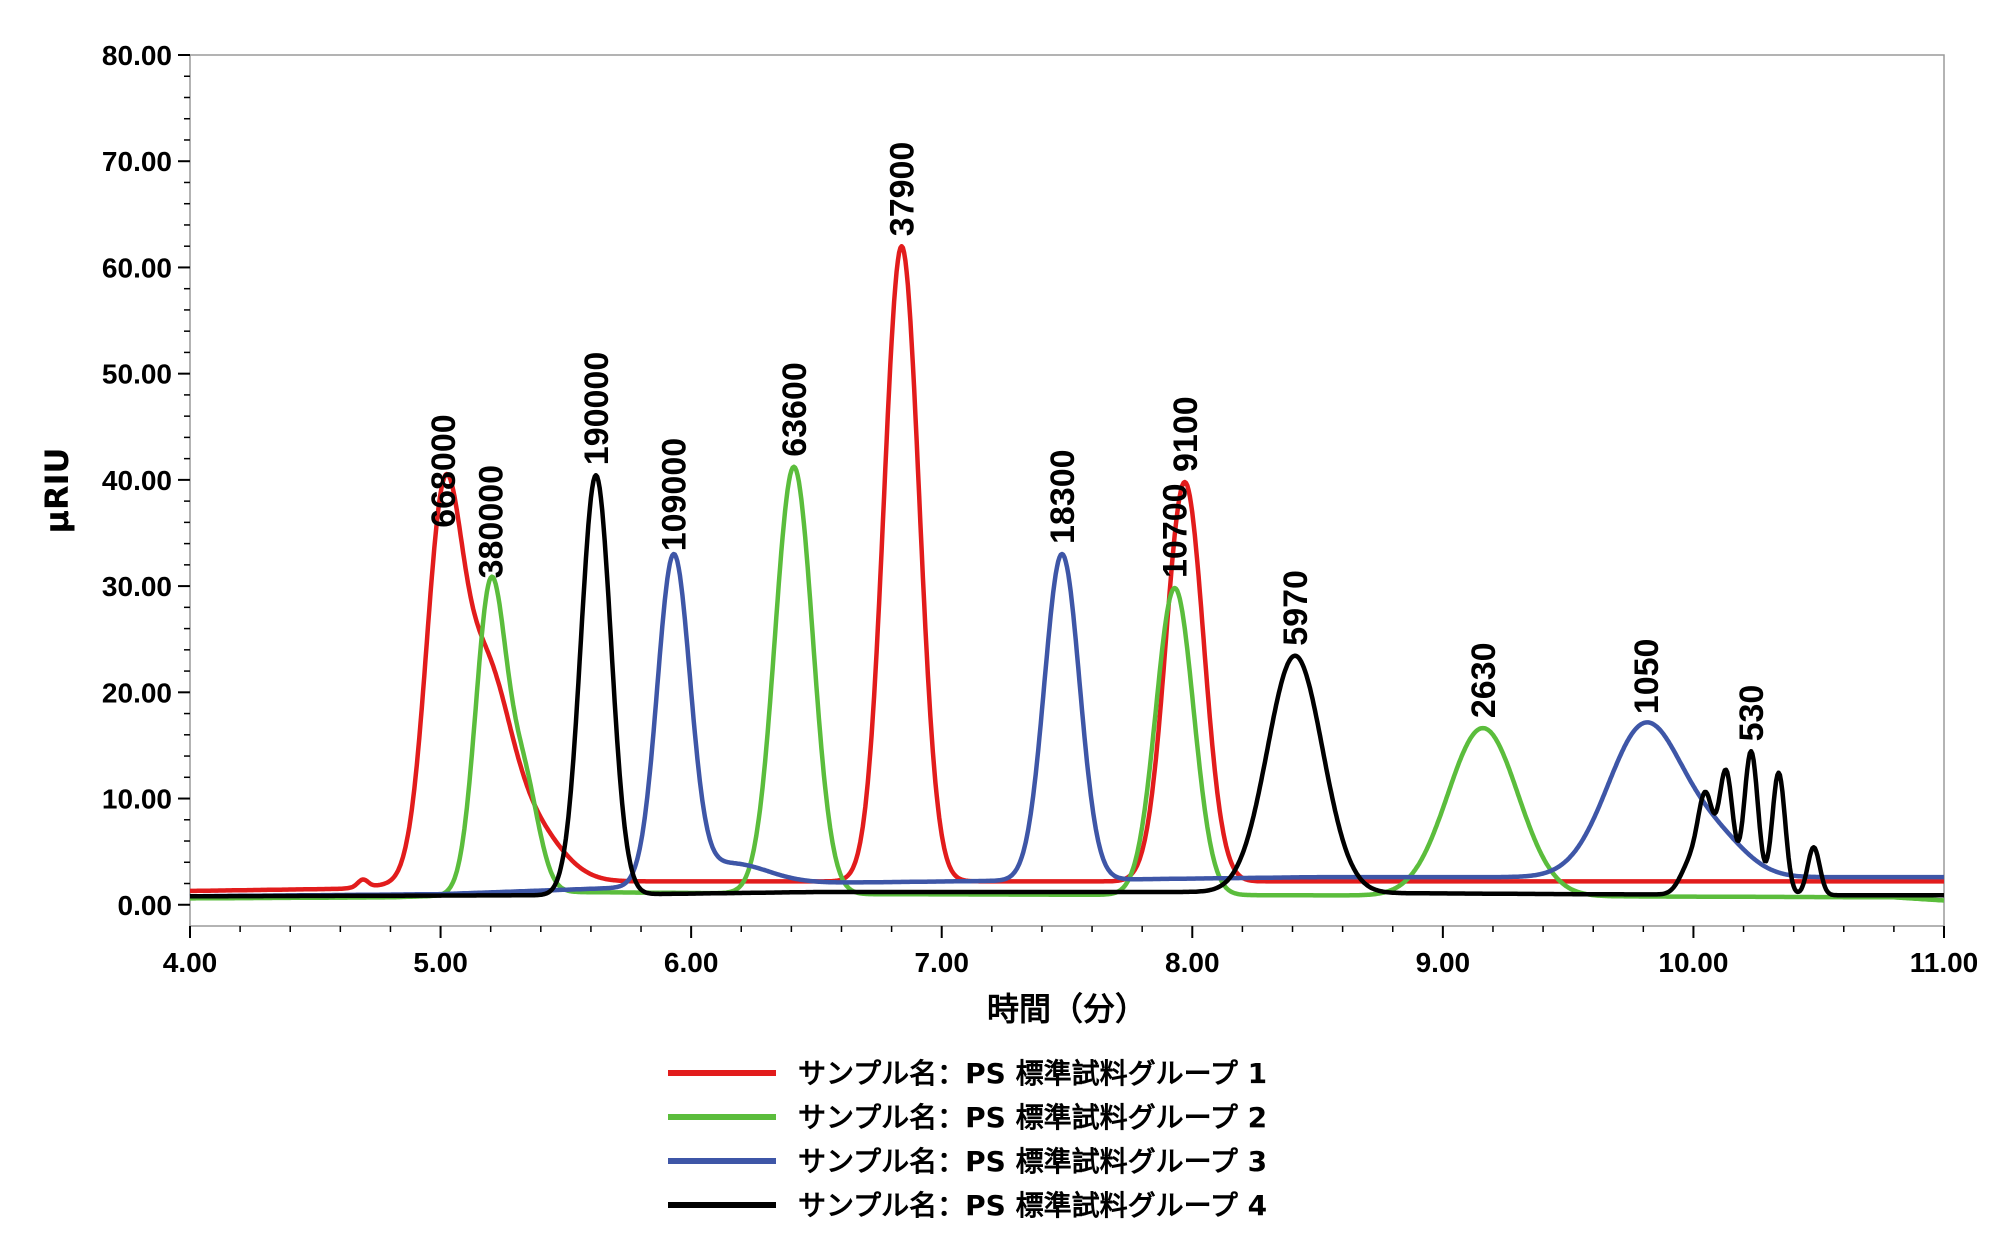 The width and height of the screenshot is (2000, 1250). I want to click on y-tick-label: 50.00, so click(137, 374).